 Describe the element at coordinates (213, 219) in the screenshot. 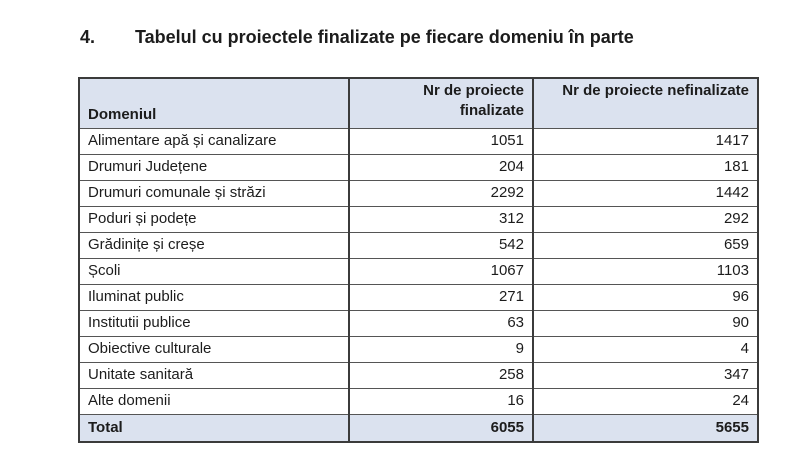

I see `domain-cell: Poduri și podețe` at that location.